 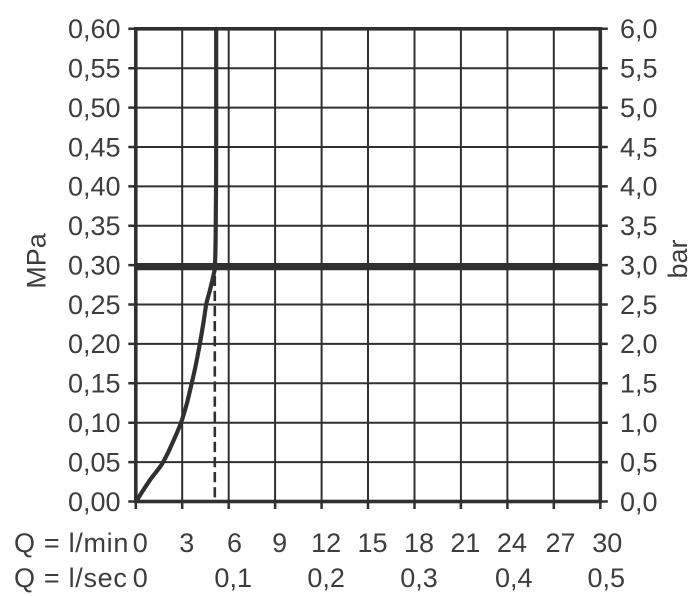 What do you see at coordinates (639, 384) in the screenshot?
I see `svg-text: 1,5` at bounding box center [639, 384].